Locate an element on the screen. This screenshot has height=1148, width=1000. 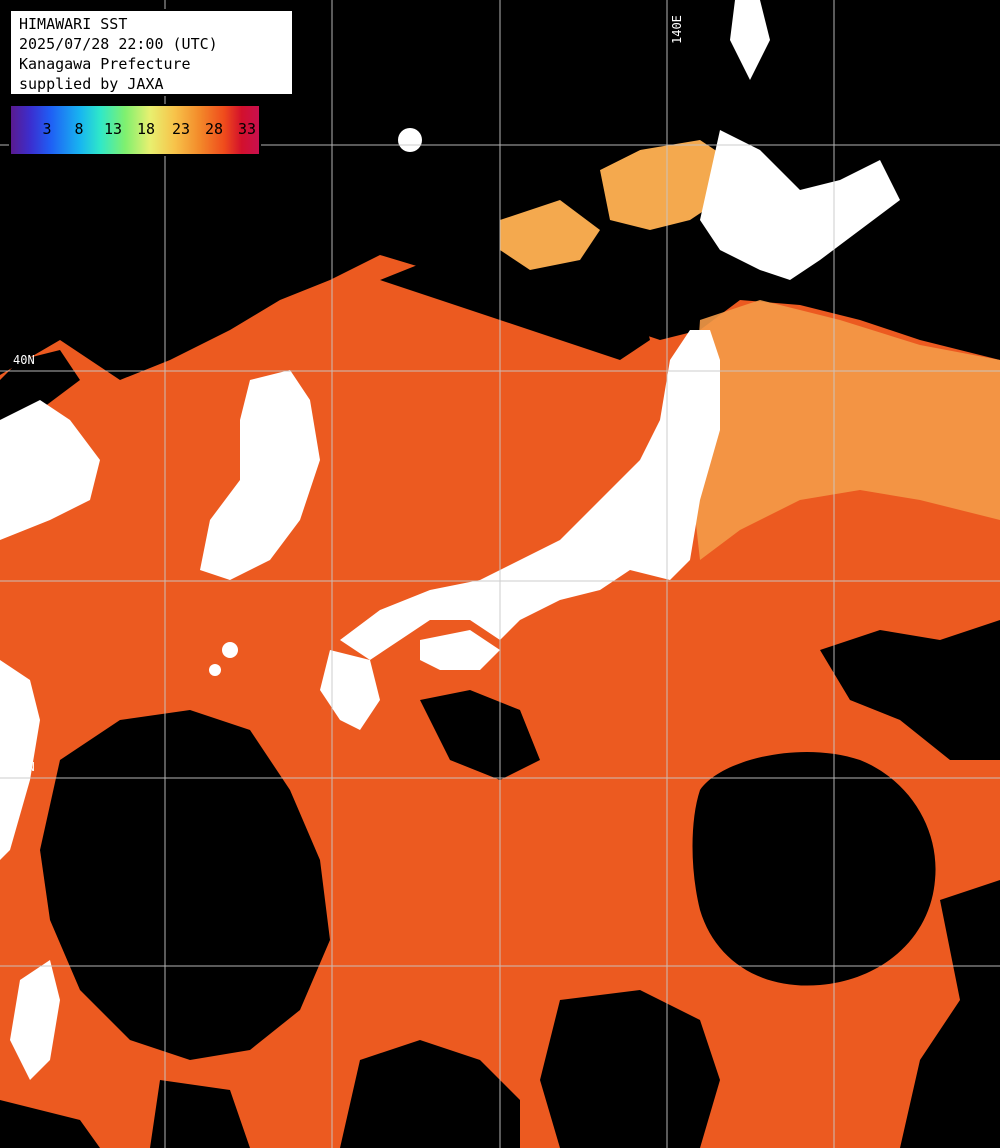
legend-label-3: 3 is located at coordinates (47, 129).